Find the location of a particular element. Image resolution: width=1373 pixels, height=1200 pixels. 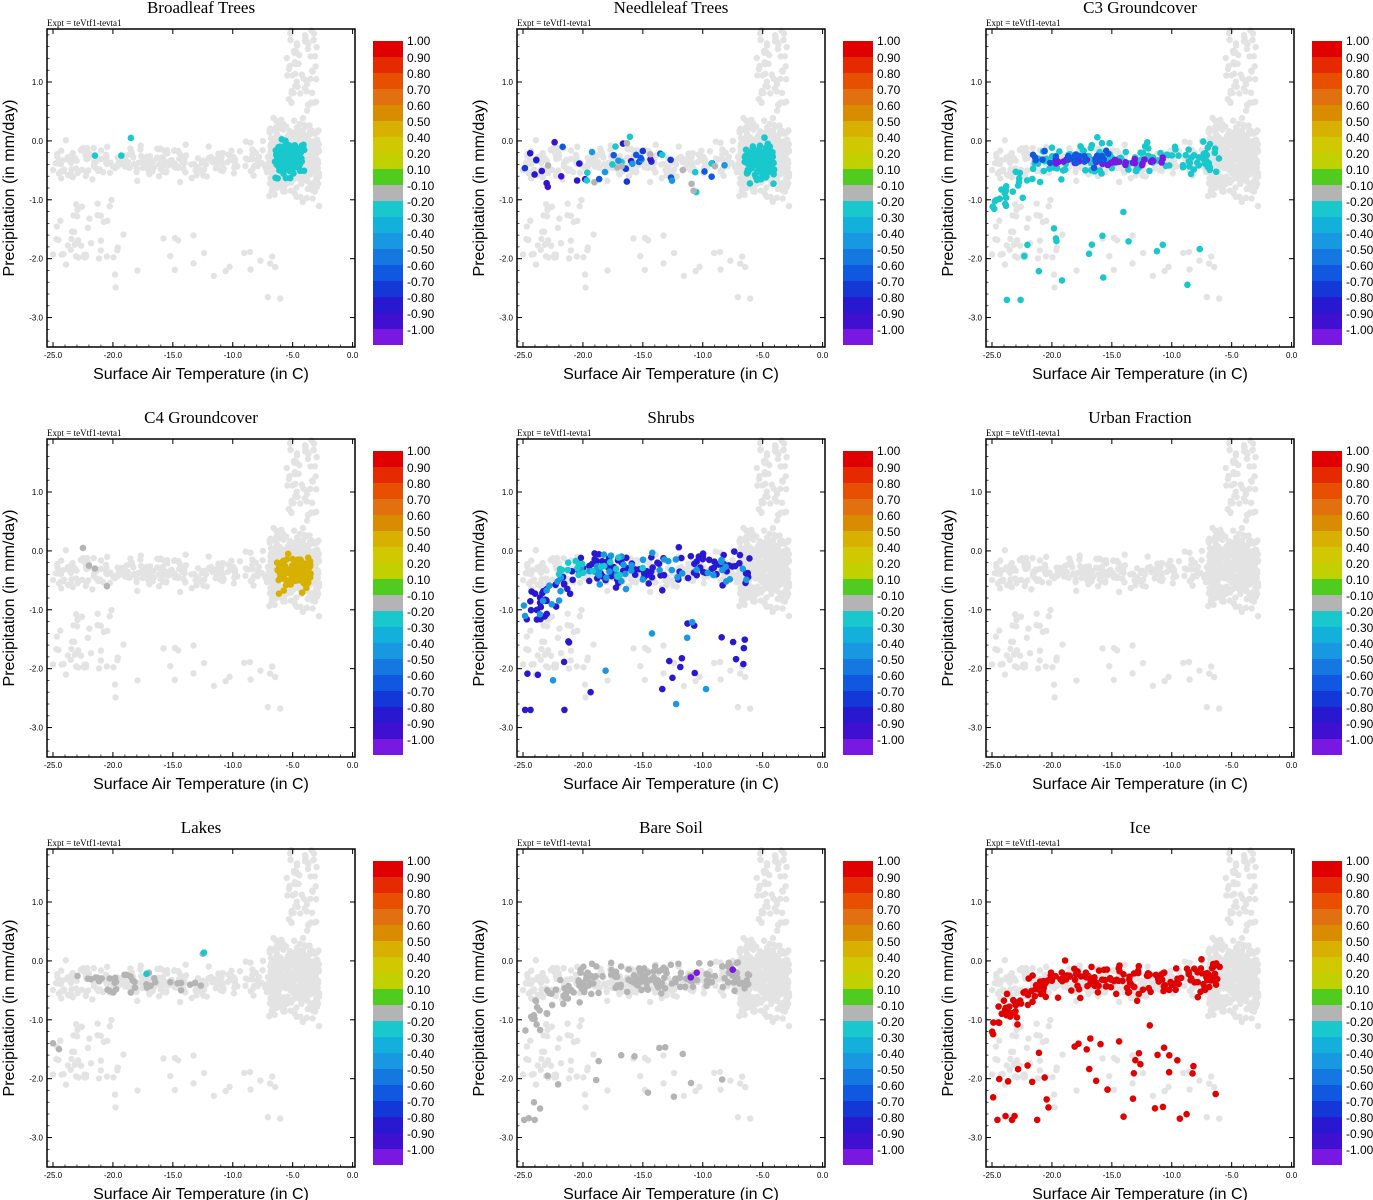

y-tick-label: -1.0 is located at coordinates (36, 200).